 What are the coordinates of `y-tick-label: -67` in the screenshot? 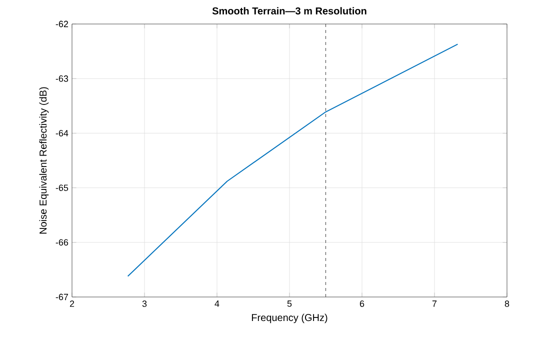 It's located at (62, 297).